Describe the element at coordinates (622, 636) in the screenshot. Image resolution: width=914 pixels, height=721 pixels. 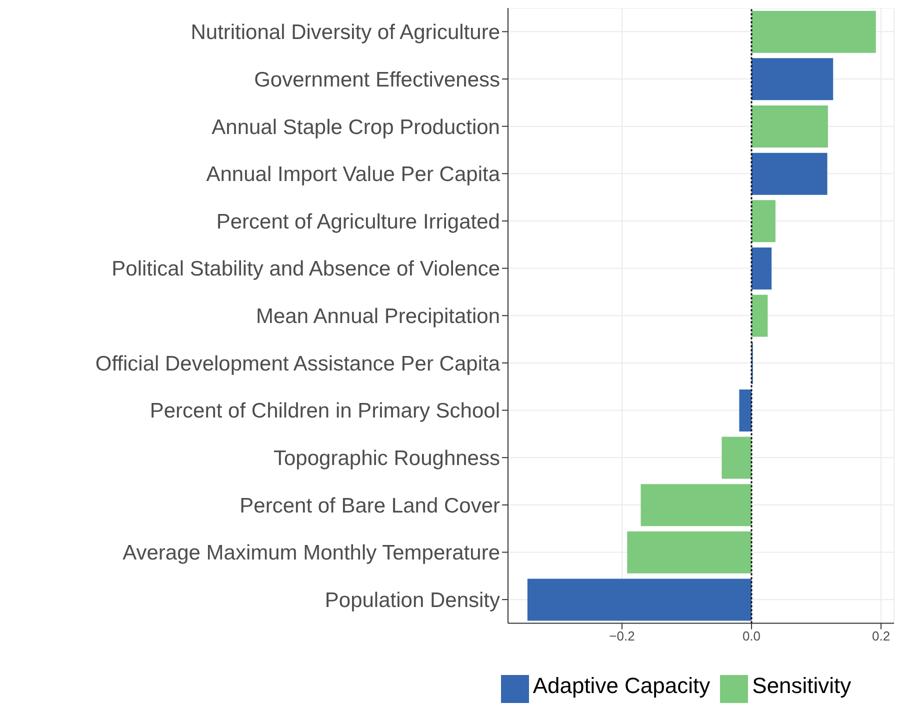
I see `x-tick-label: −0.2` at that location.